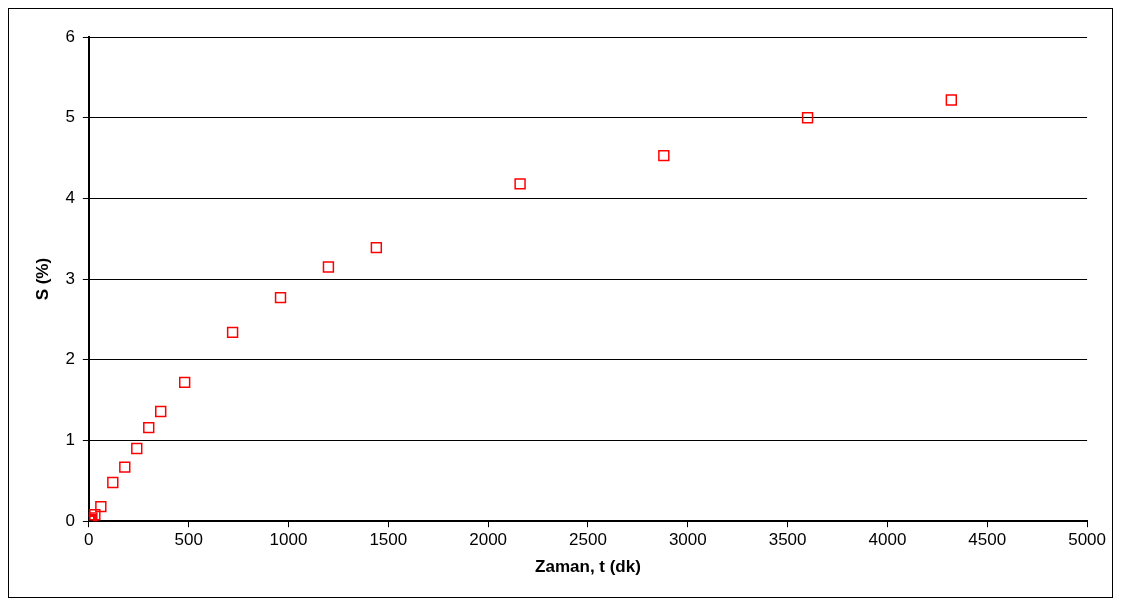 Image resolution: width=1123 pixels, height=608 pixels. Describe the element at coordinates (70, 440) in the screenshot. I see `y-tick-label: 1` at that location.